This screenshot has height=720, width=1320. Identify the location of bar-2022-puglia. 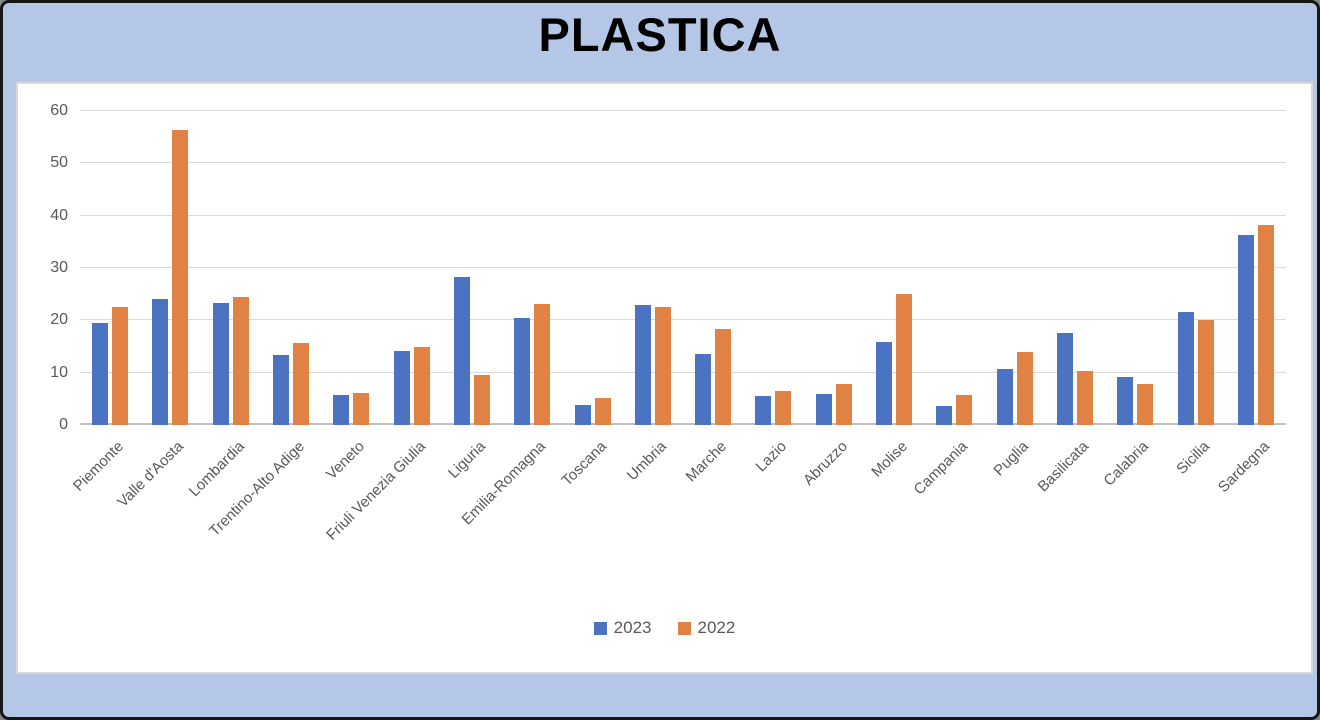
(1024, 388).